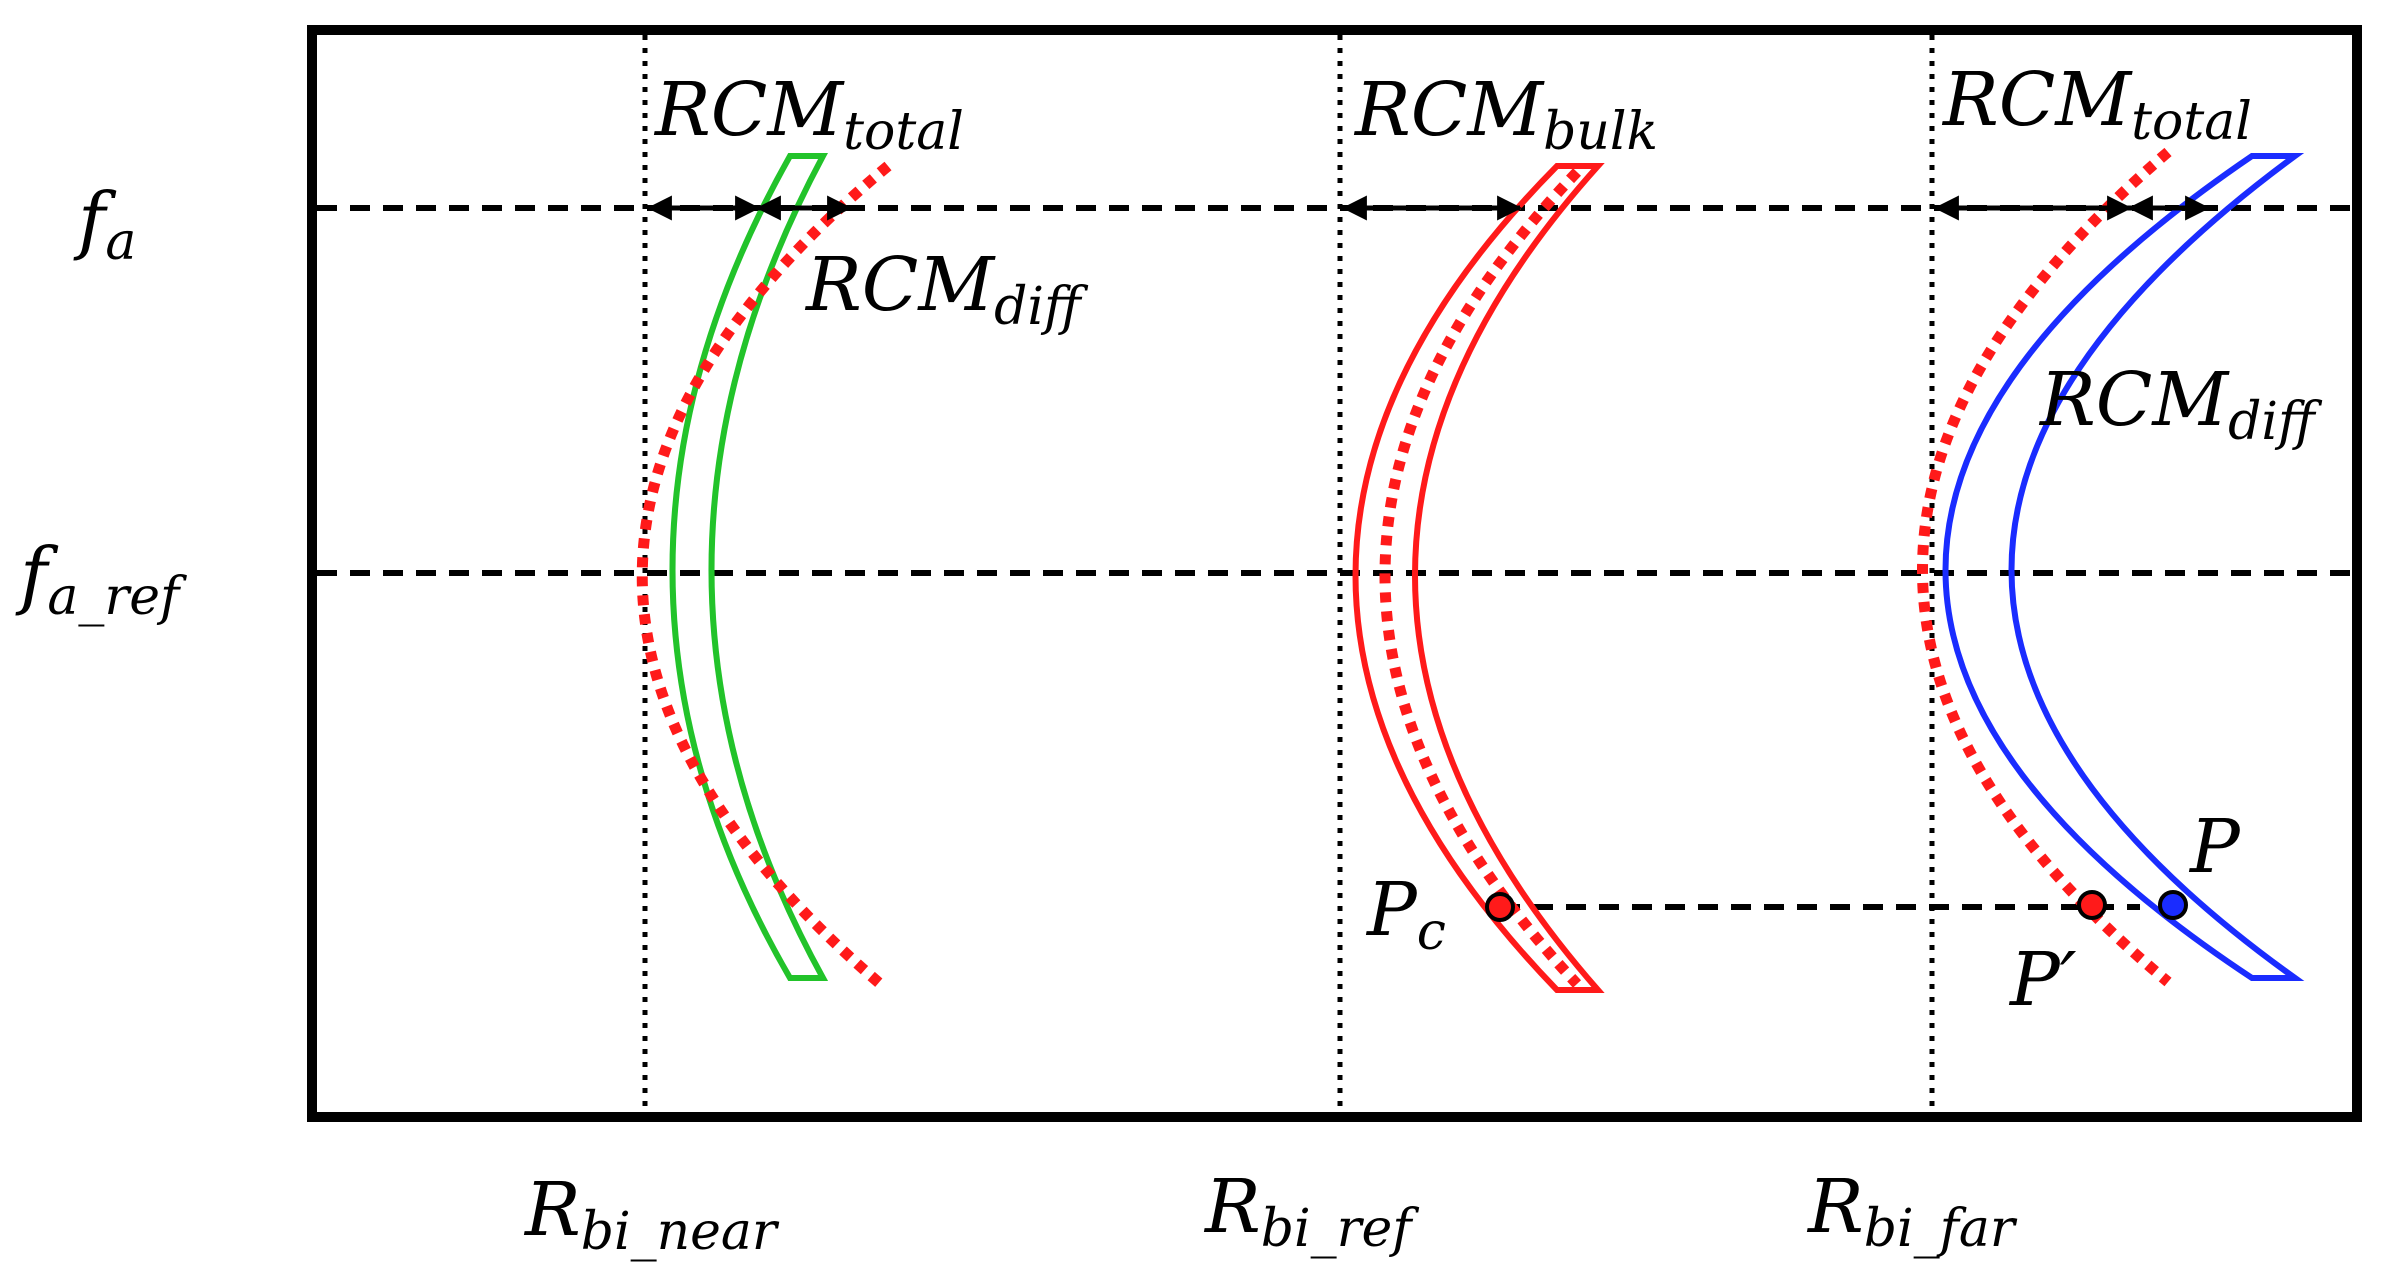  What do you see at coordinates (1505, 114) in the screenshot?
I see `ref-bulk-label: RCMbulk` at bounding box center [1505, 114].